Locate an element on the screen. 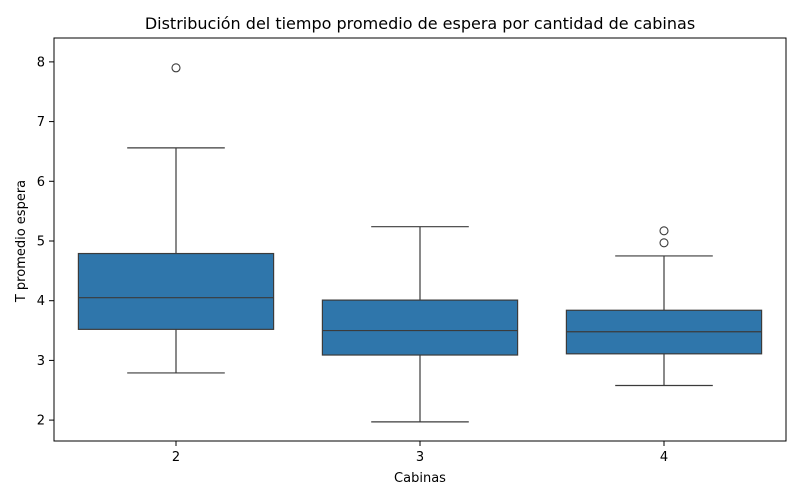 This screenshot has width=800, height=500. y-tick-label: 5 is located at coordinates (41, 241).